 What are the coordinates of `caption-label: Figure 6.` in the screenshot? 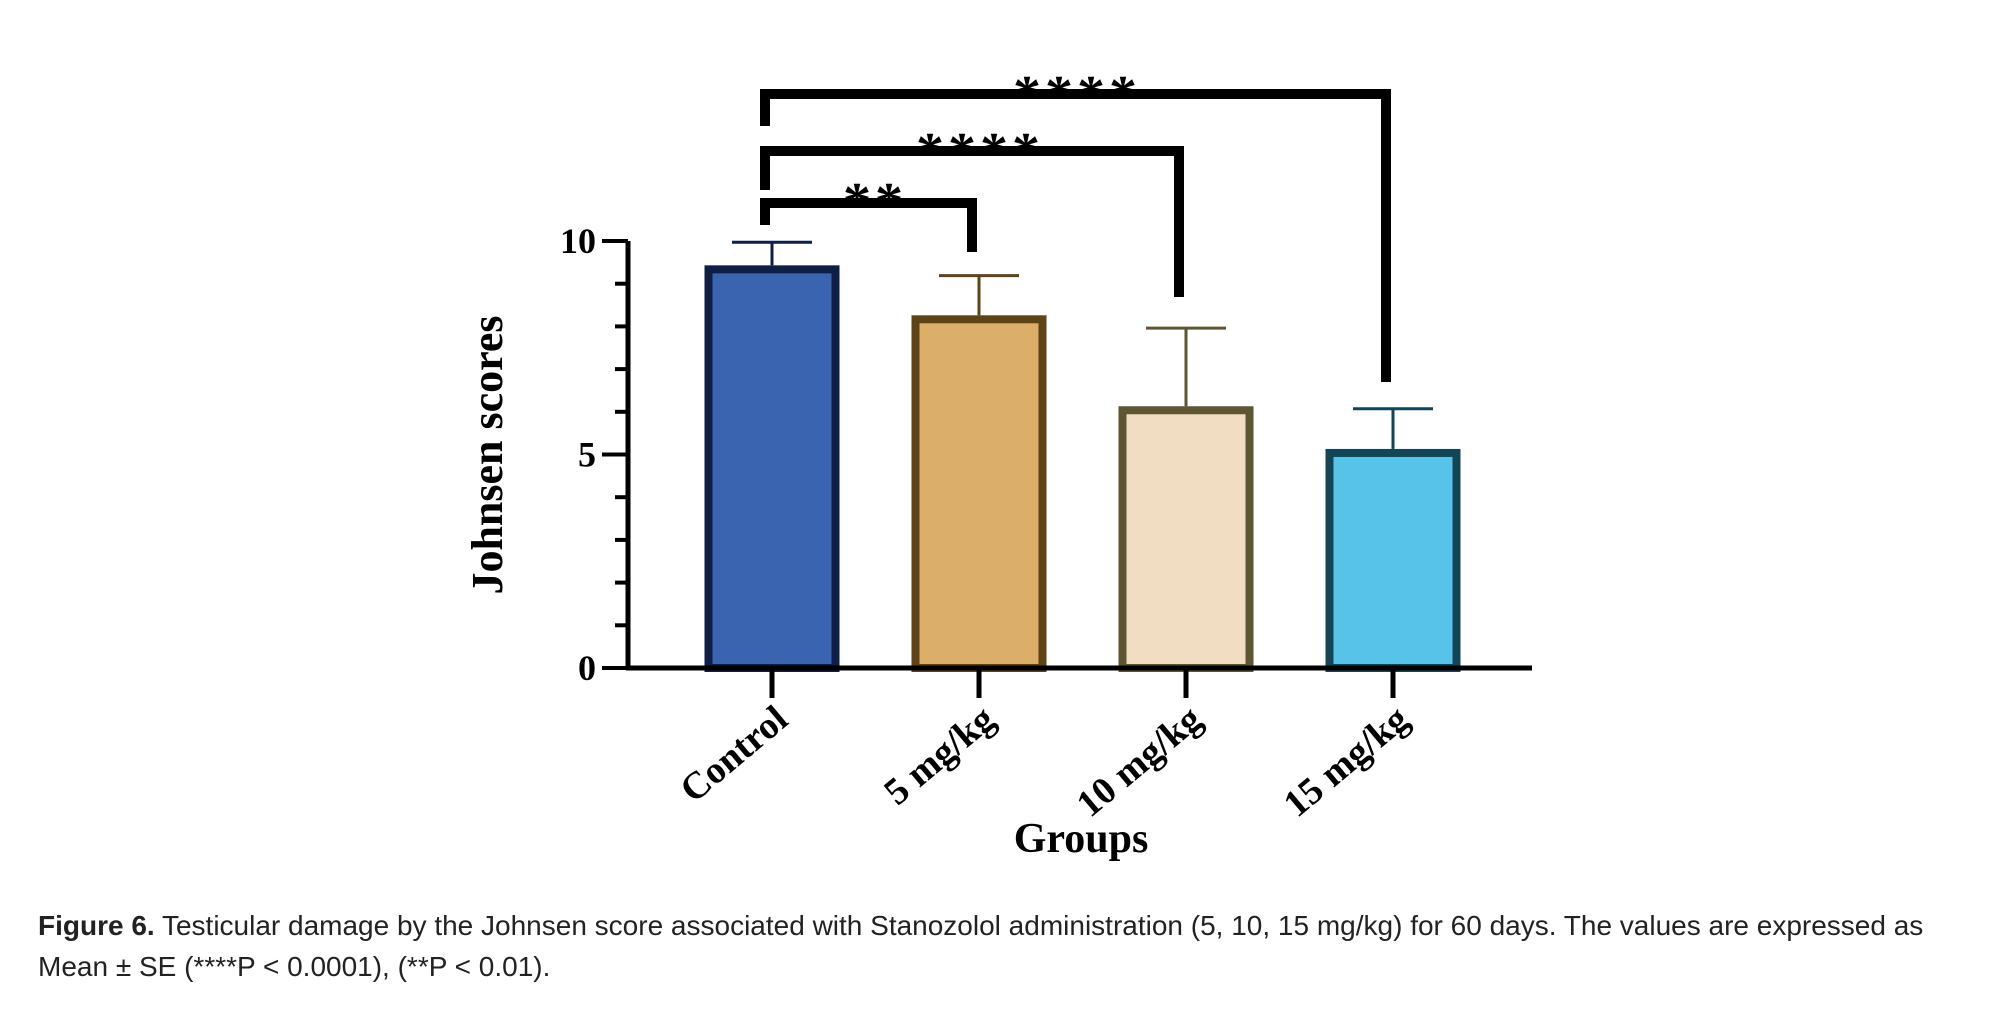 It's located at (96, 925).